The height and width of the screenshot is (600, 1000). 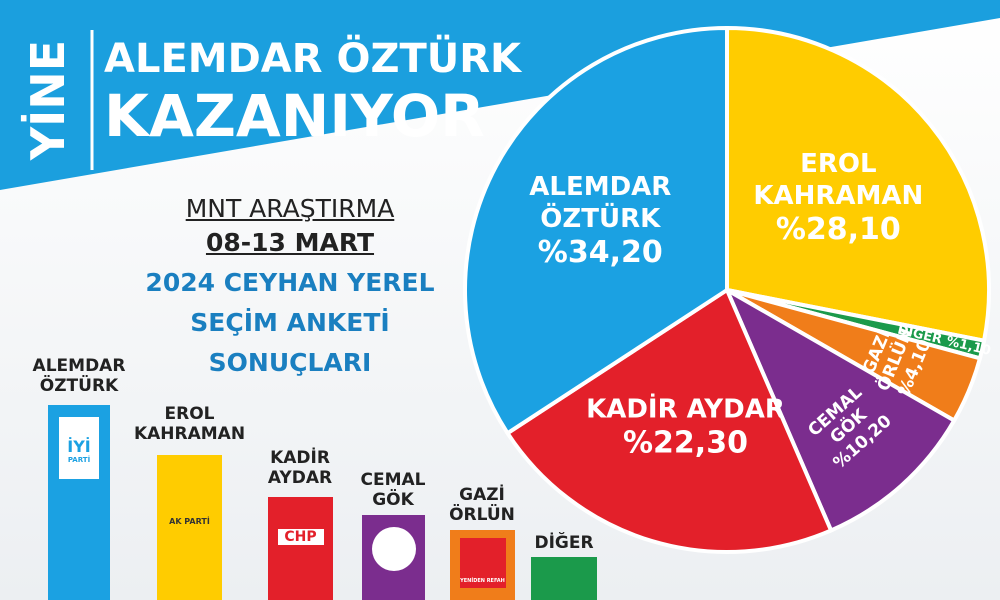 What do you see at coordinates (290, 242) in the screenshot?
I see `survey-dates: 08-13 MART` at bounding box center [290, 242].